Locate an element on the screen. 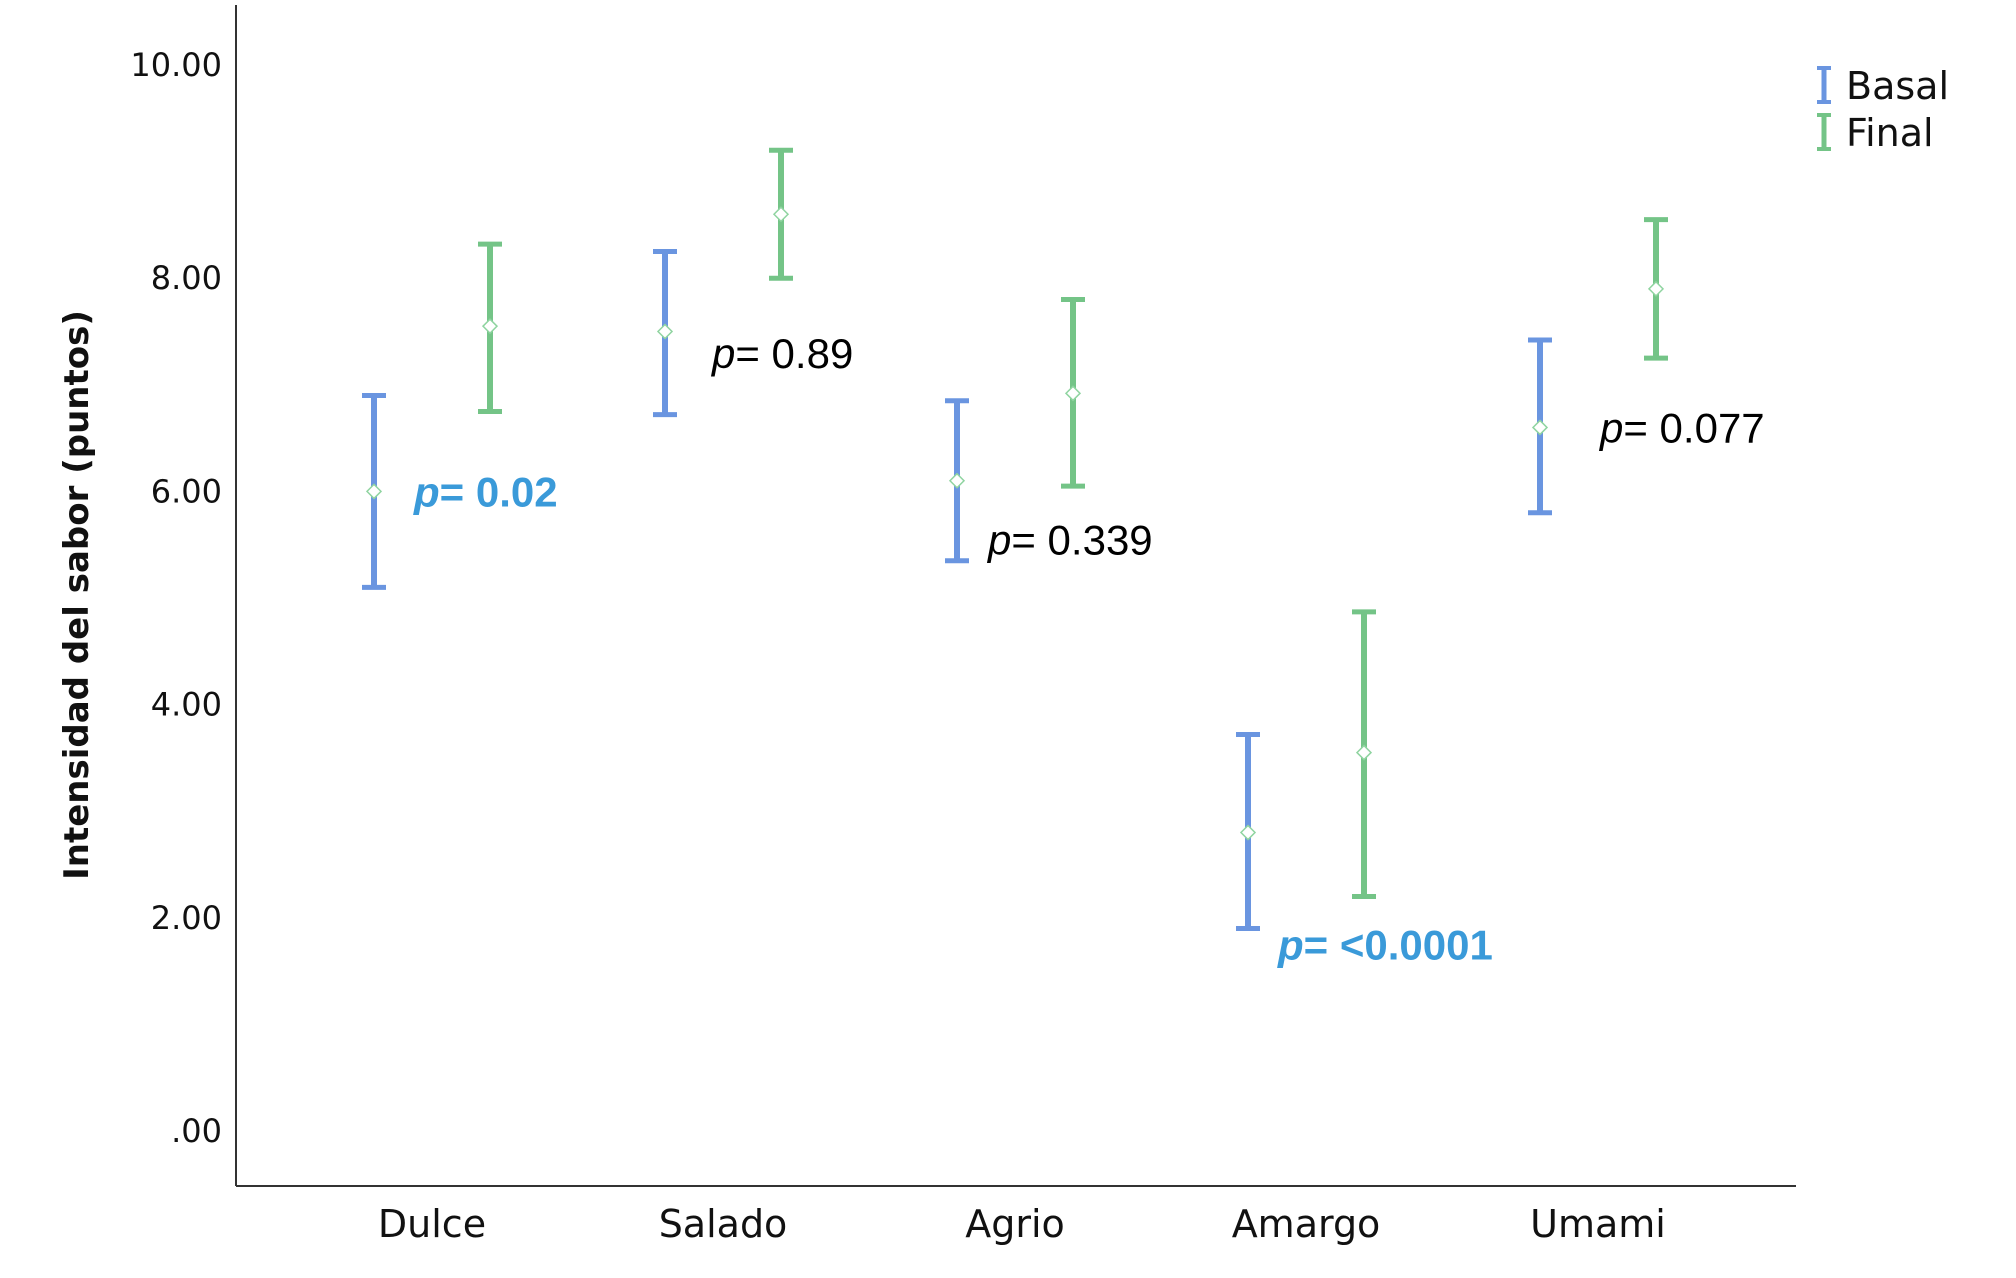 This screenshot has width=2016, height=1278. error-bar-final-agrio is located at coordinates (1073, 393).